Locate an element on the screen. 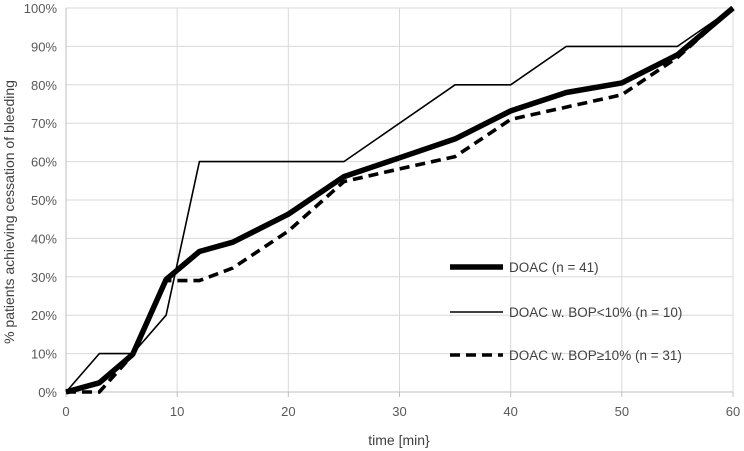 This screenshot has height=451, width=744. x-tick-label-30: 30 is located at coordinates (399, 411).